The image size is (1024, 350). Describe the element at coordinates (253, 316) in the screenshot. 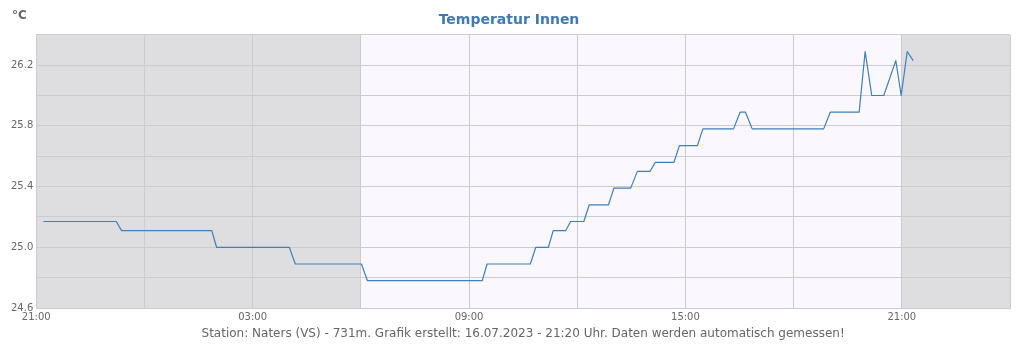

I see `x-tick-label: 03:00` at that location.